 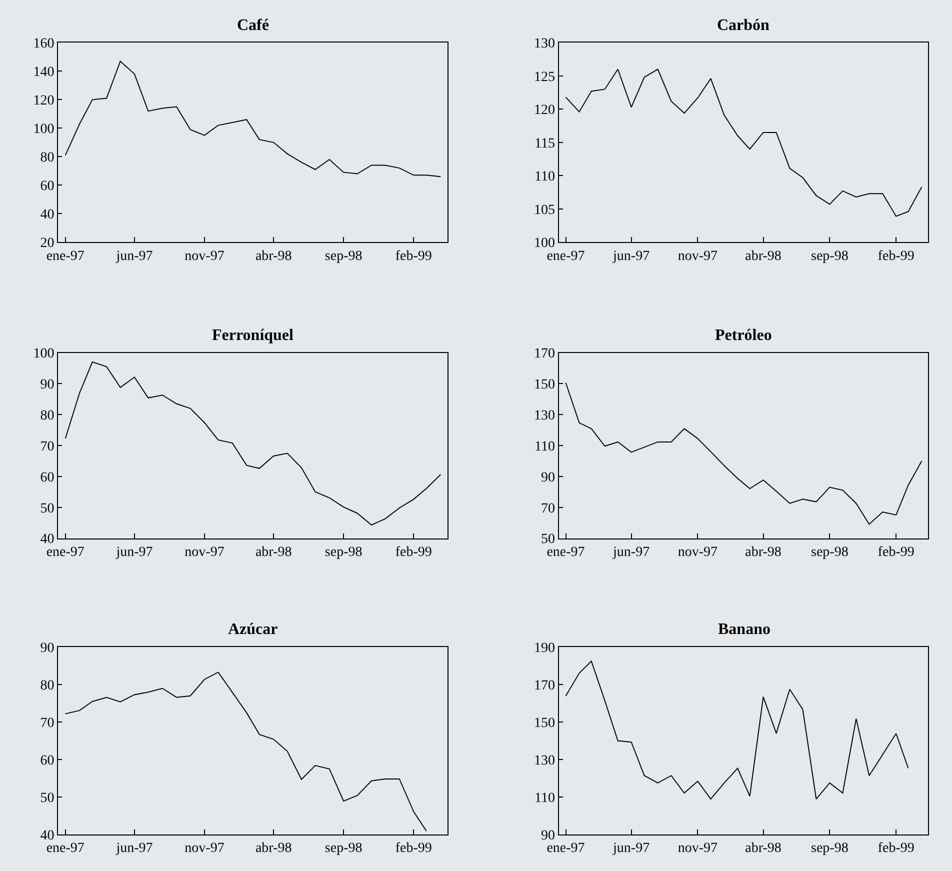 I want to click on y-tick-label: 125, so click(x=545, y=77).